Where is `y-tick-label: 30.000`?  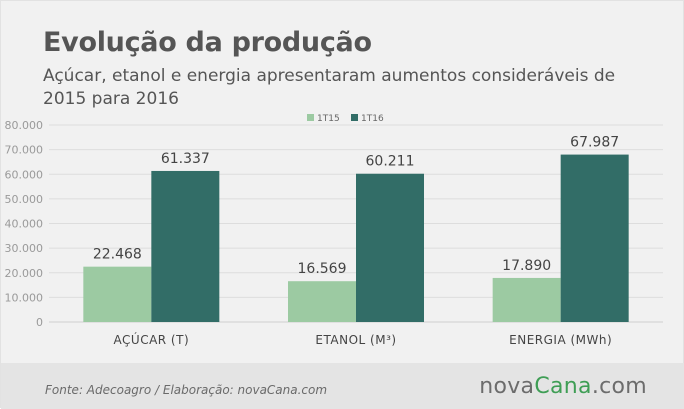 y-tick-label: 30.000 is located at coordinates (24, 248).